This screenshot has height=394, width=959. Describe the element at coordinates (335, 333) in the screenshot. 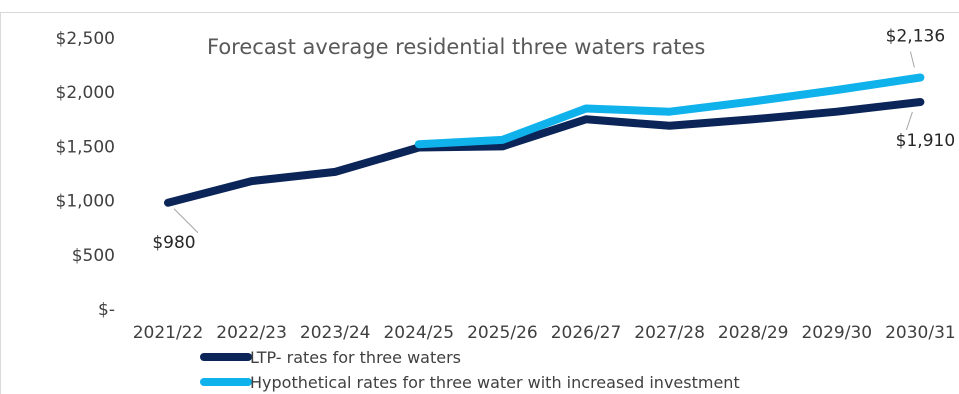

I see `x-tick-label: 2023/24` at that location.